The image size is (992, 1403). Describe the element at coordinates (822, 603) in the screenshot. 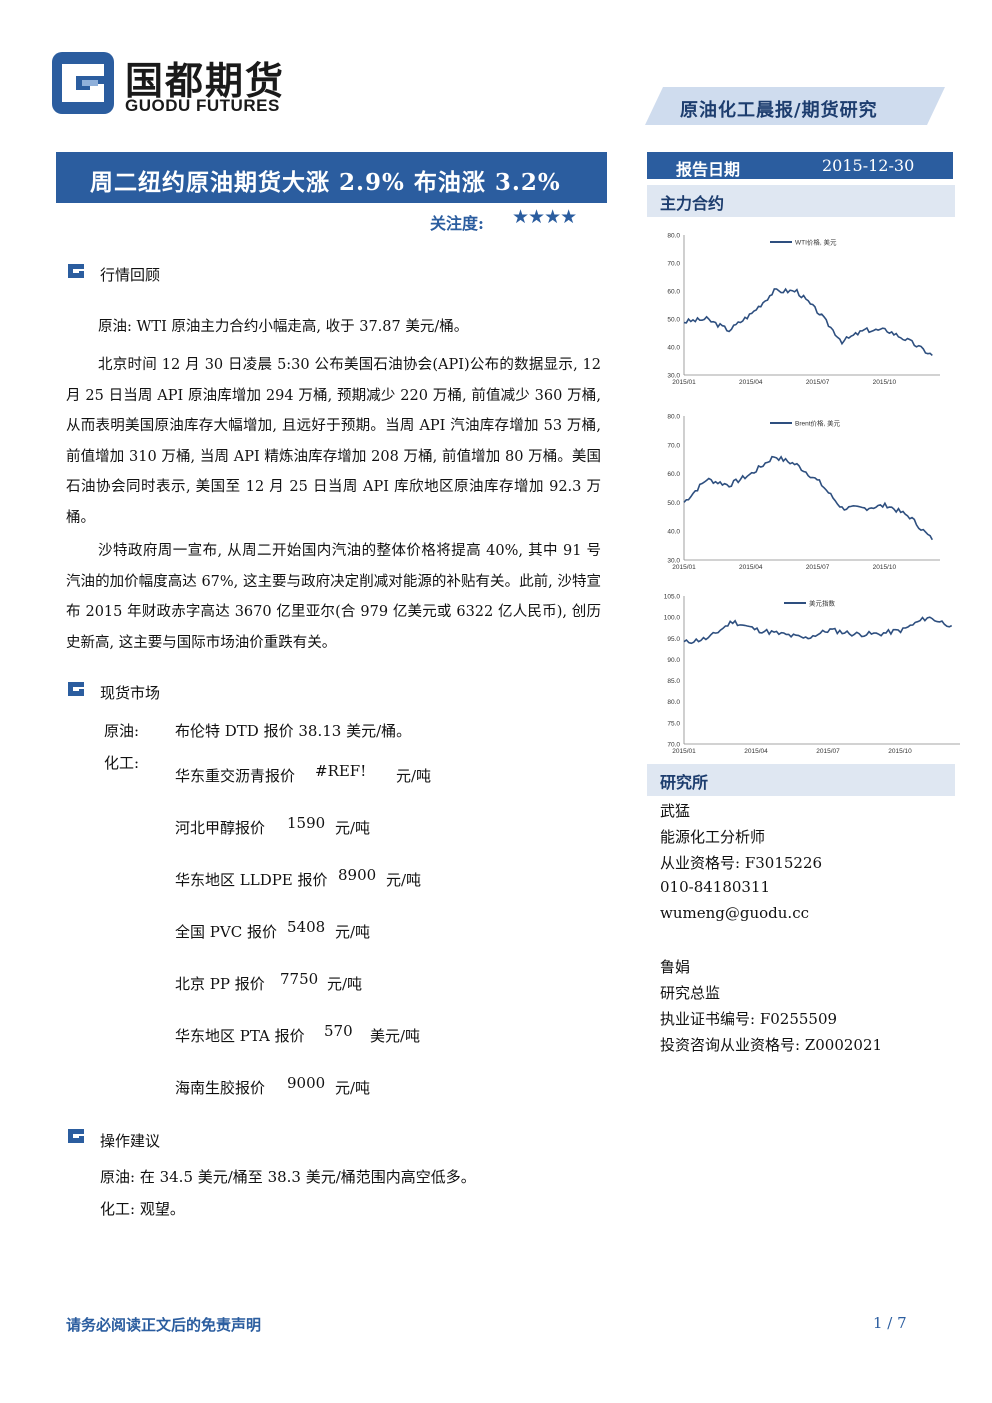

I see `legend-label: 美元指数` at that location.